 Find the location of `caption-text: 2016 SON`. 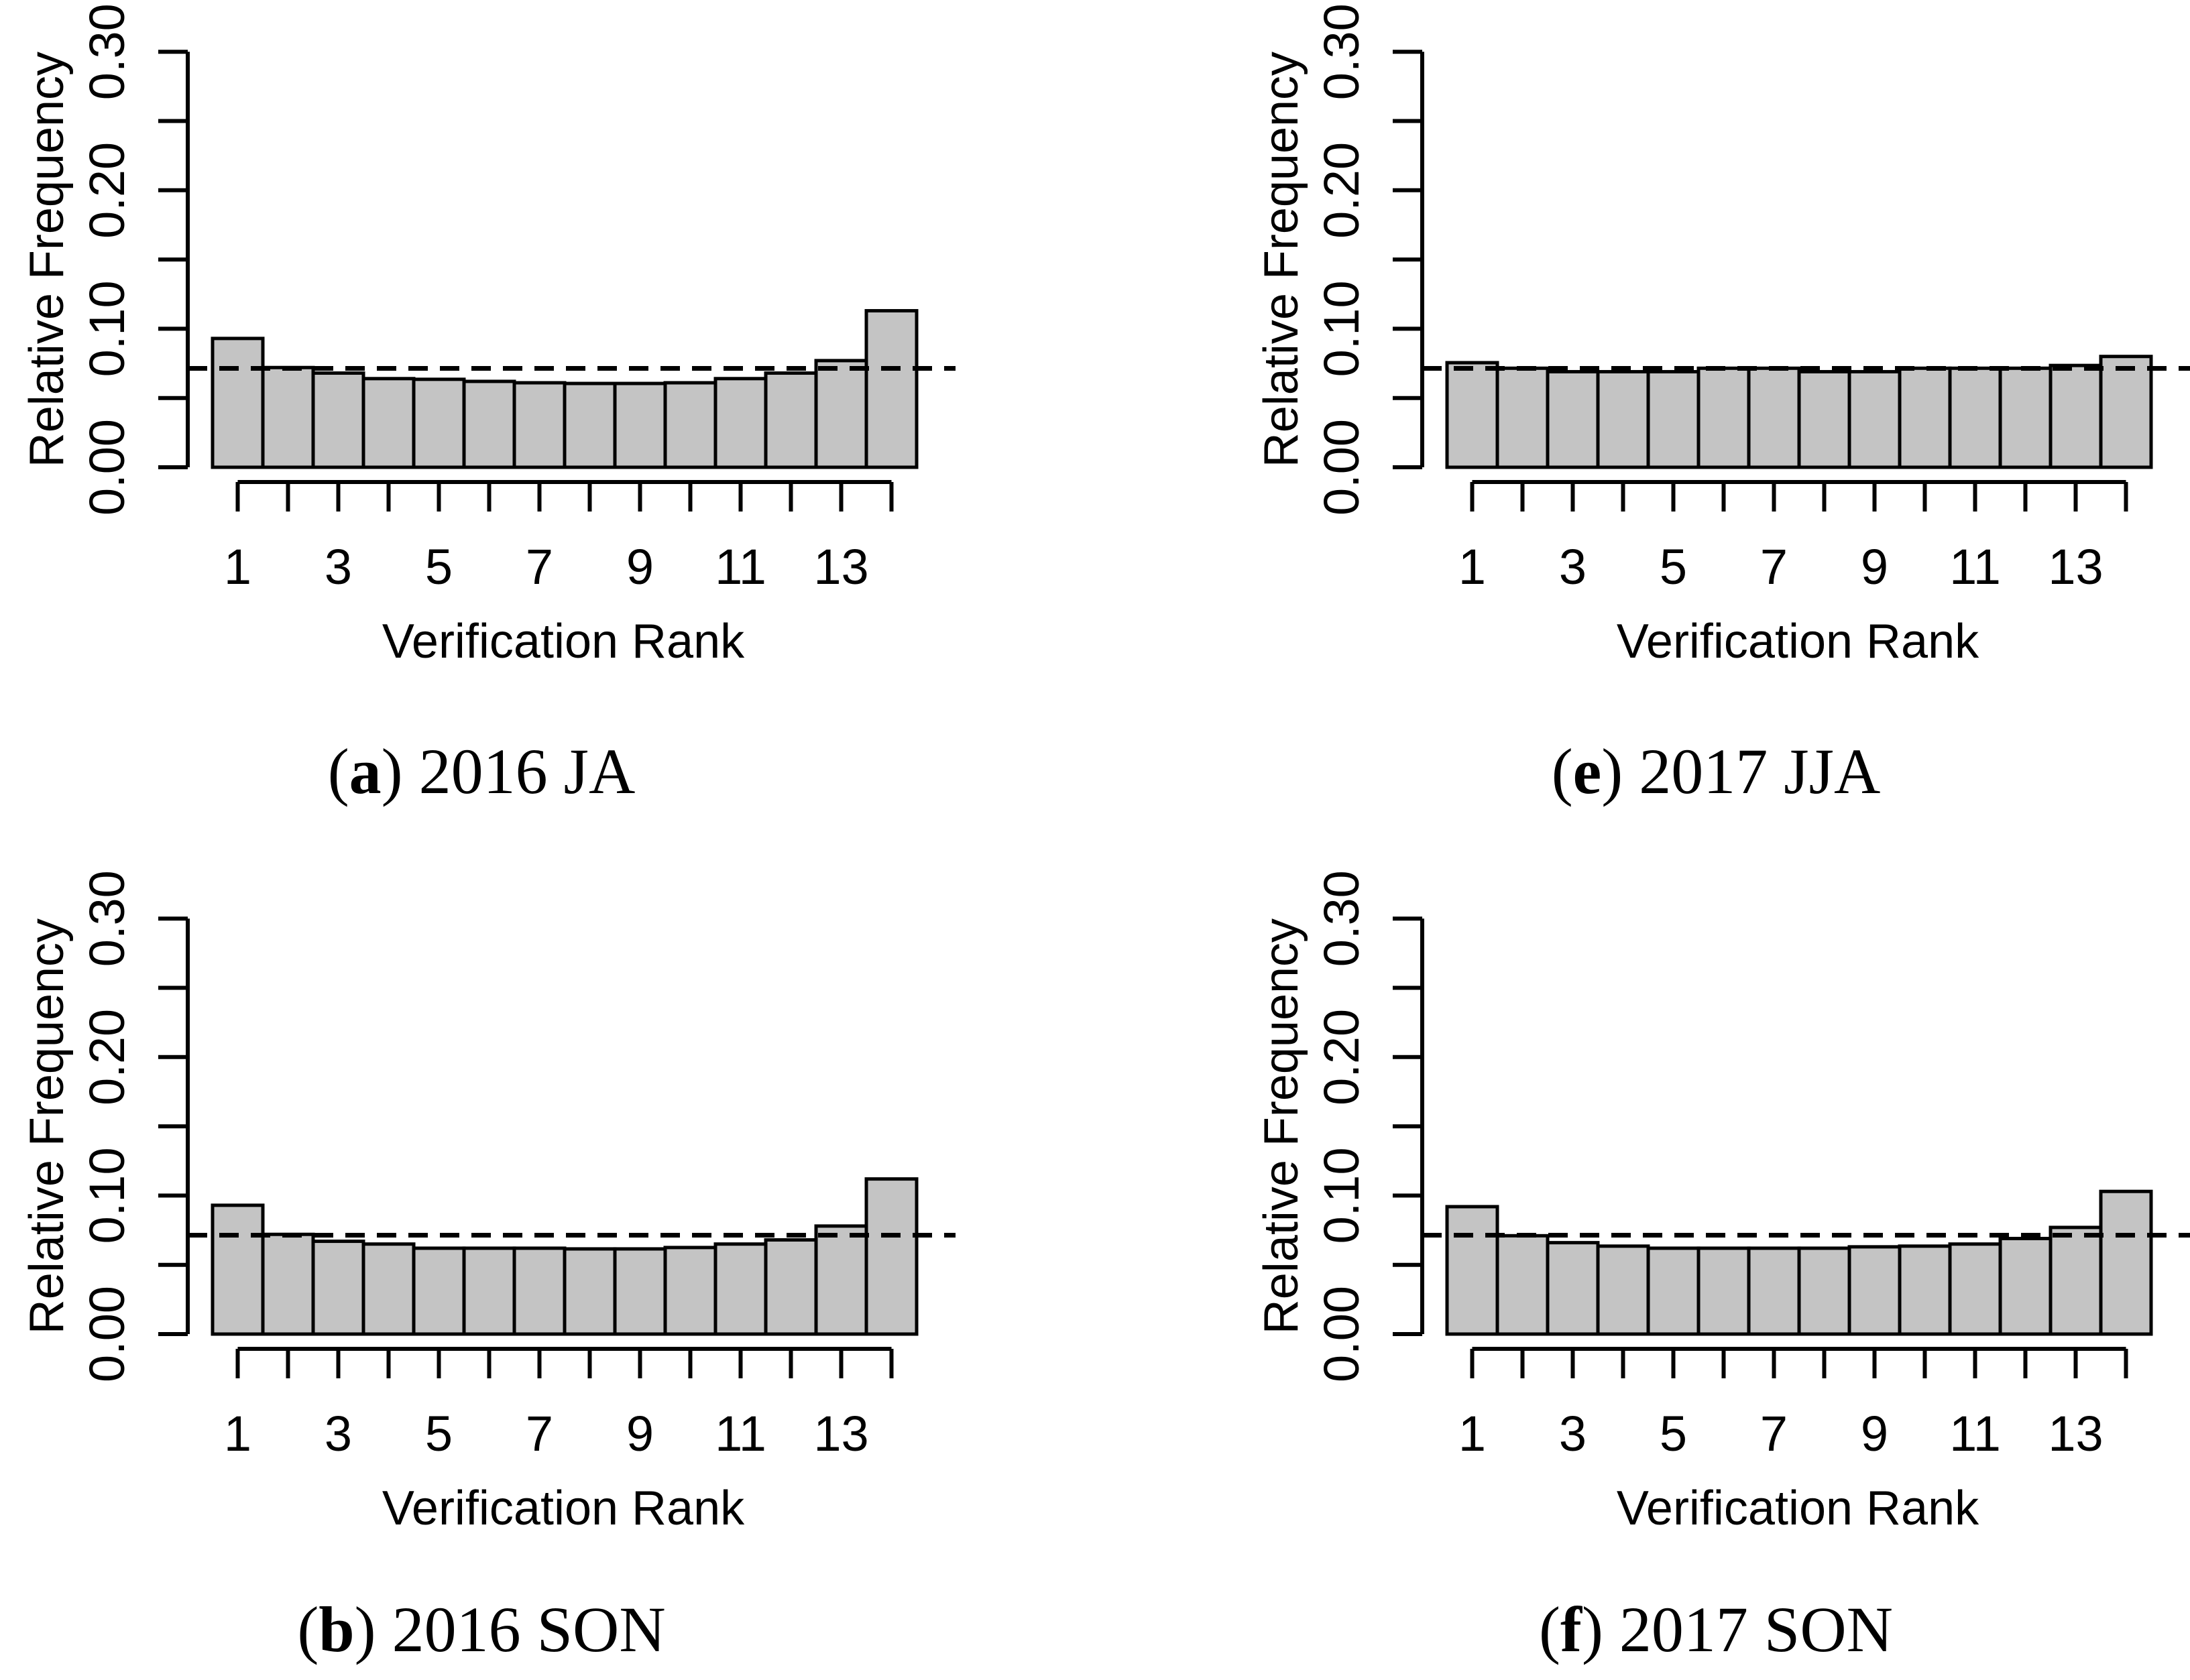

caption-text: 2016 SON is located at coordinates (529, 1629).